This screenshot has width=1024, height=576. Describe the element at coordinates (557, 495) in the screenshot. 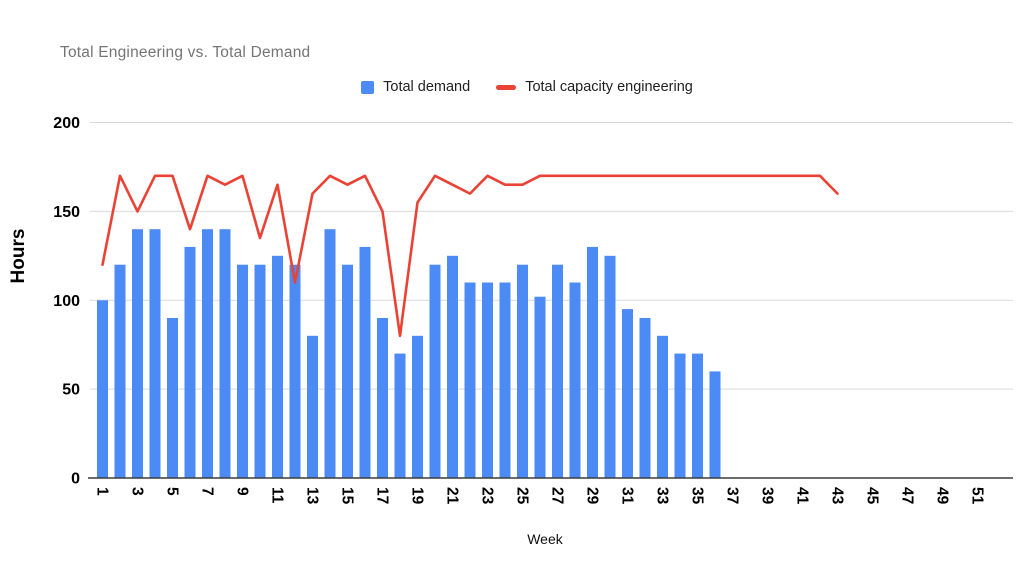

I see `x-tick-label-27: 27` at that location.